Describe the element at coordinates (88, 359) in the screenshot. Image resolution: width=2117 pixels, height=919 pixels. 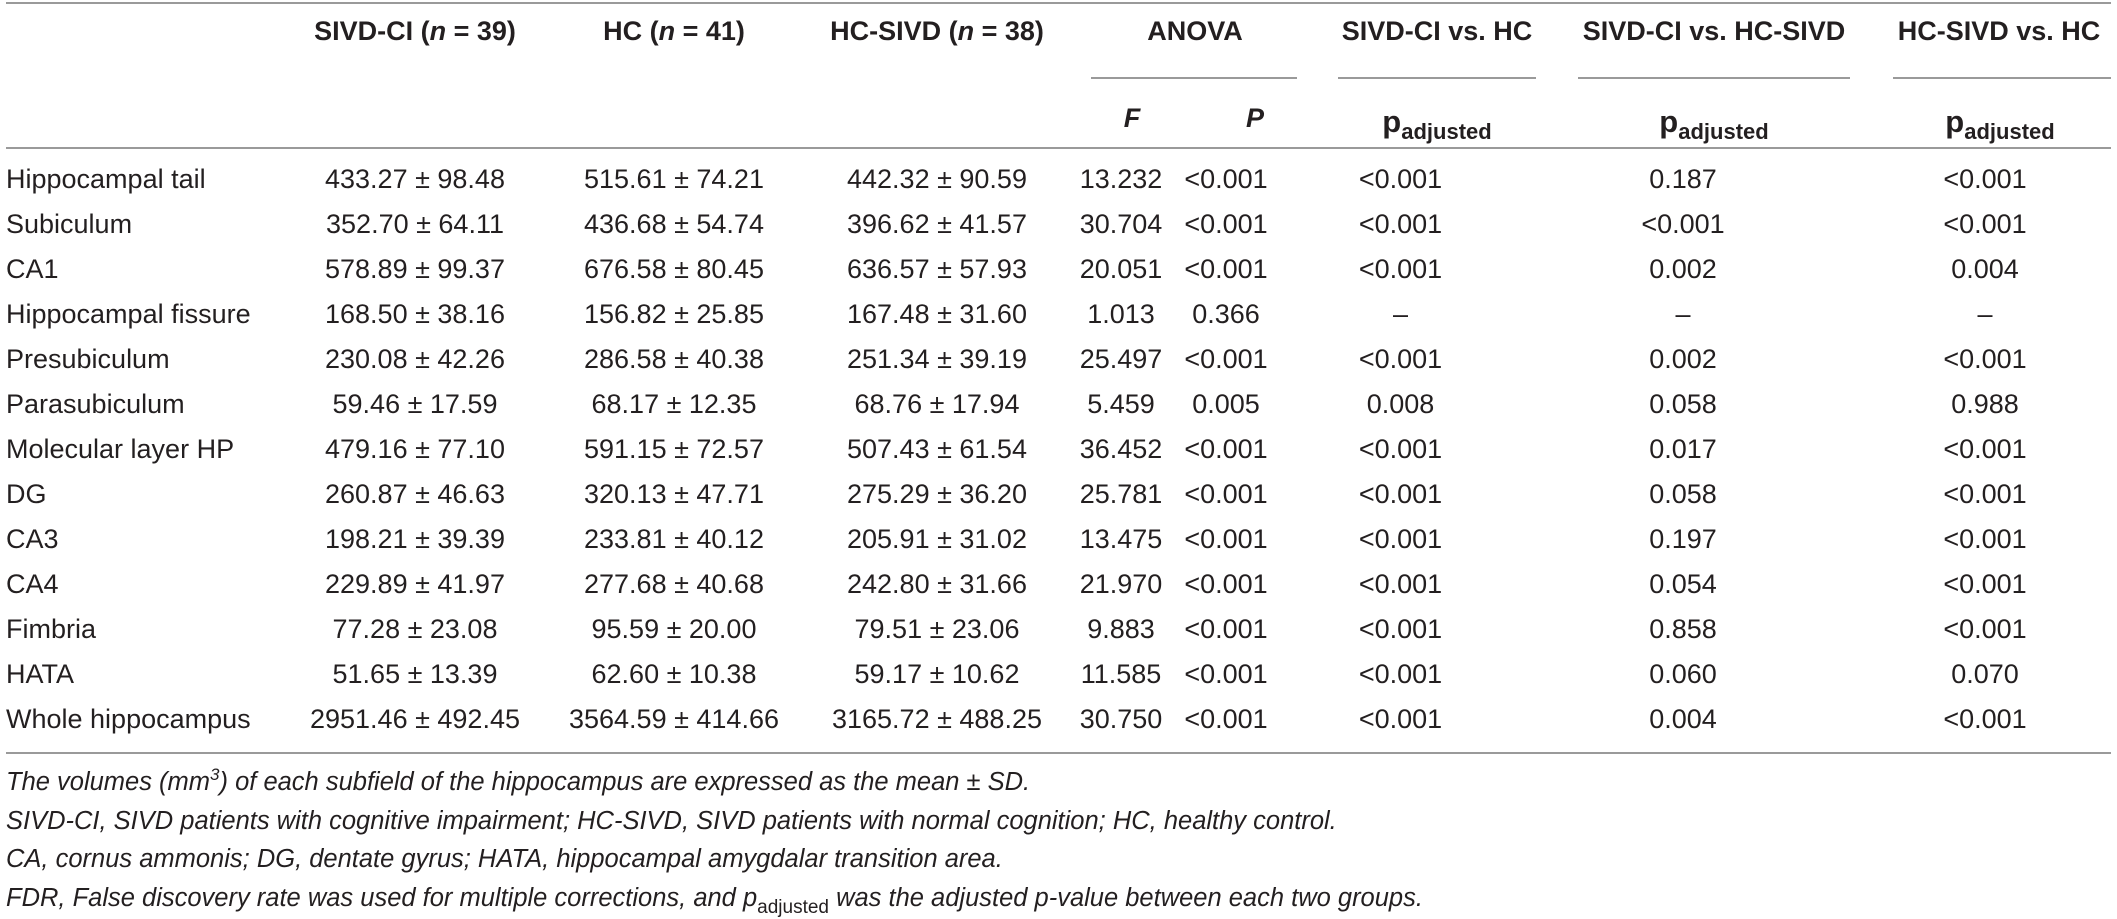
I see `row-label: Presubiculum` at that location.